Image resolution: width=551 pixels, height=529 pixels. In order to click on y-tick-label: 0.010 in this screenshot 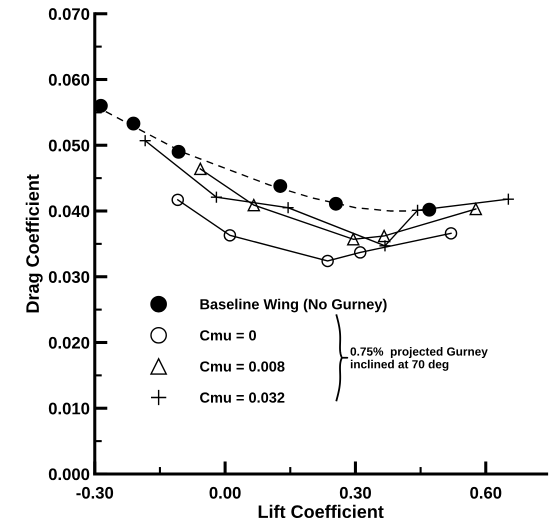, I will do `click(69, 408)`.